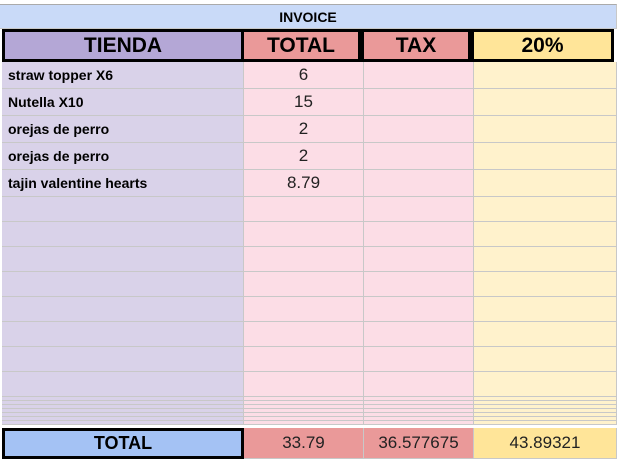 The width and height of the screenshot is (617, 475). Describe the element at coordinates (304, 75) in the screenshot. I see `total-cell: 6` at that location.